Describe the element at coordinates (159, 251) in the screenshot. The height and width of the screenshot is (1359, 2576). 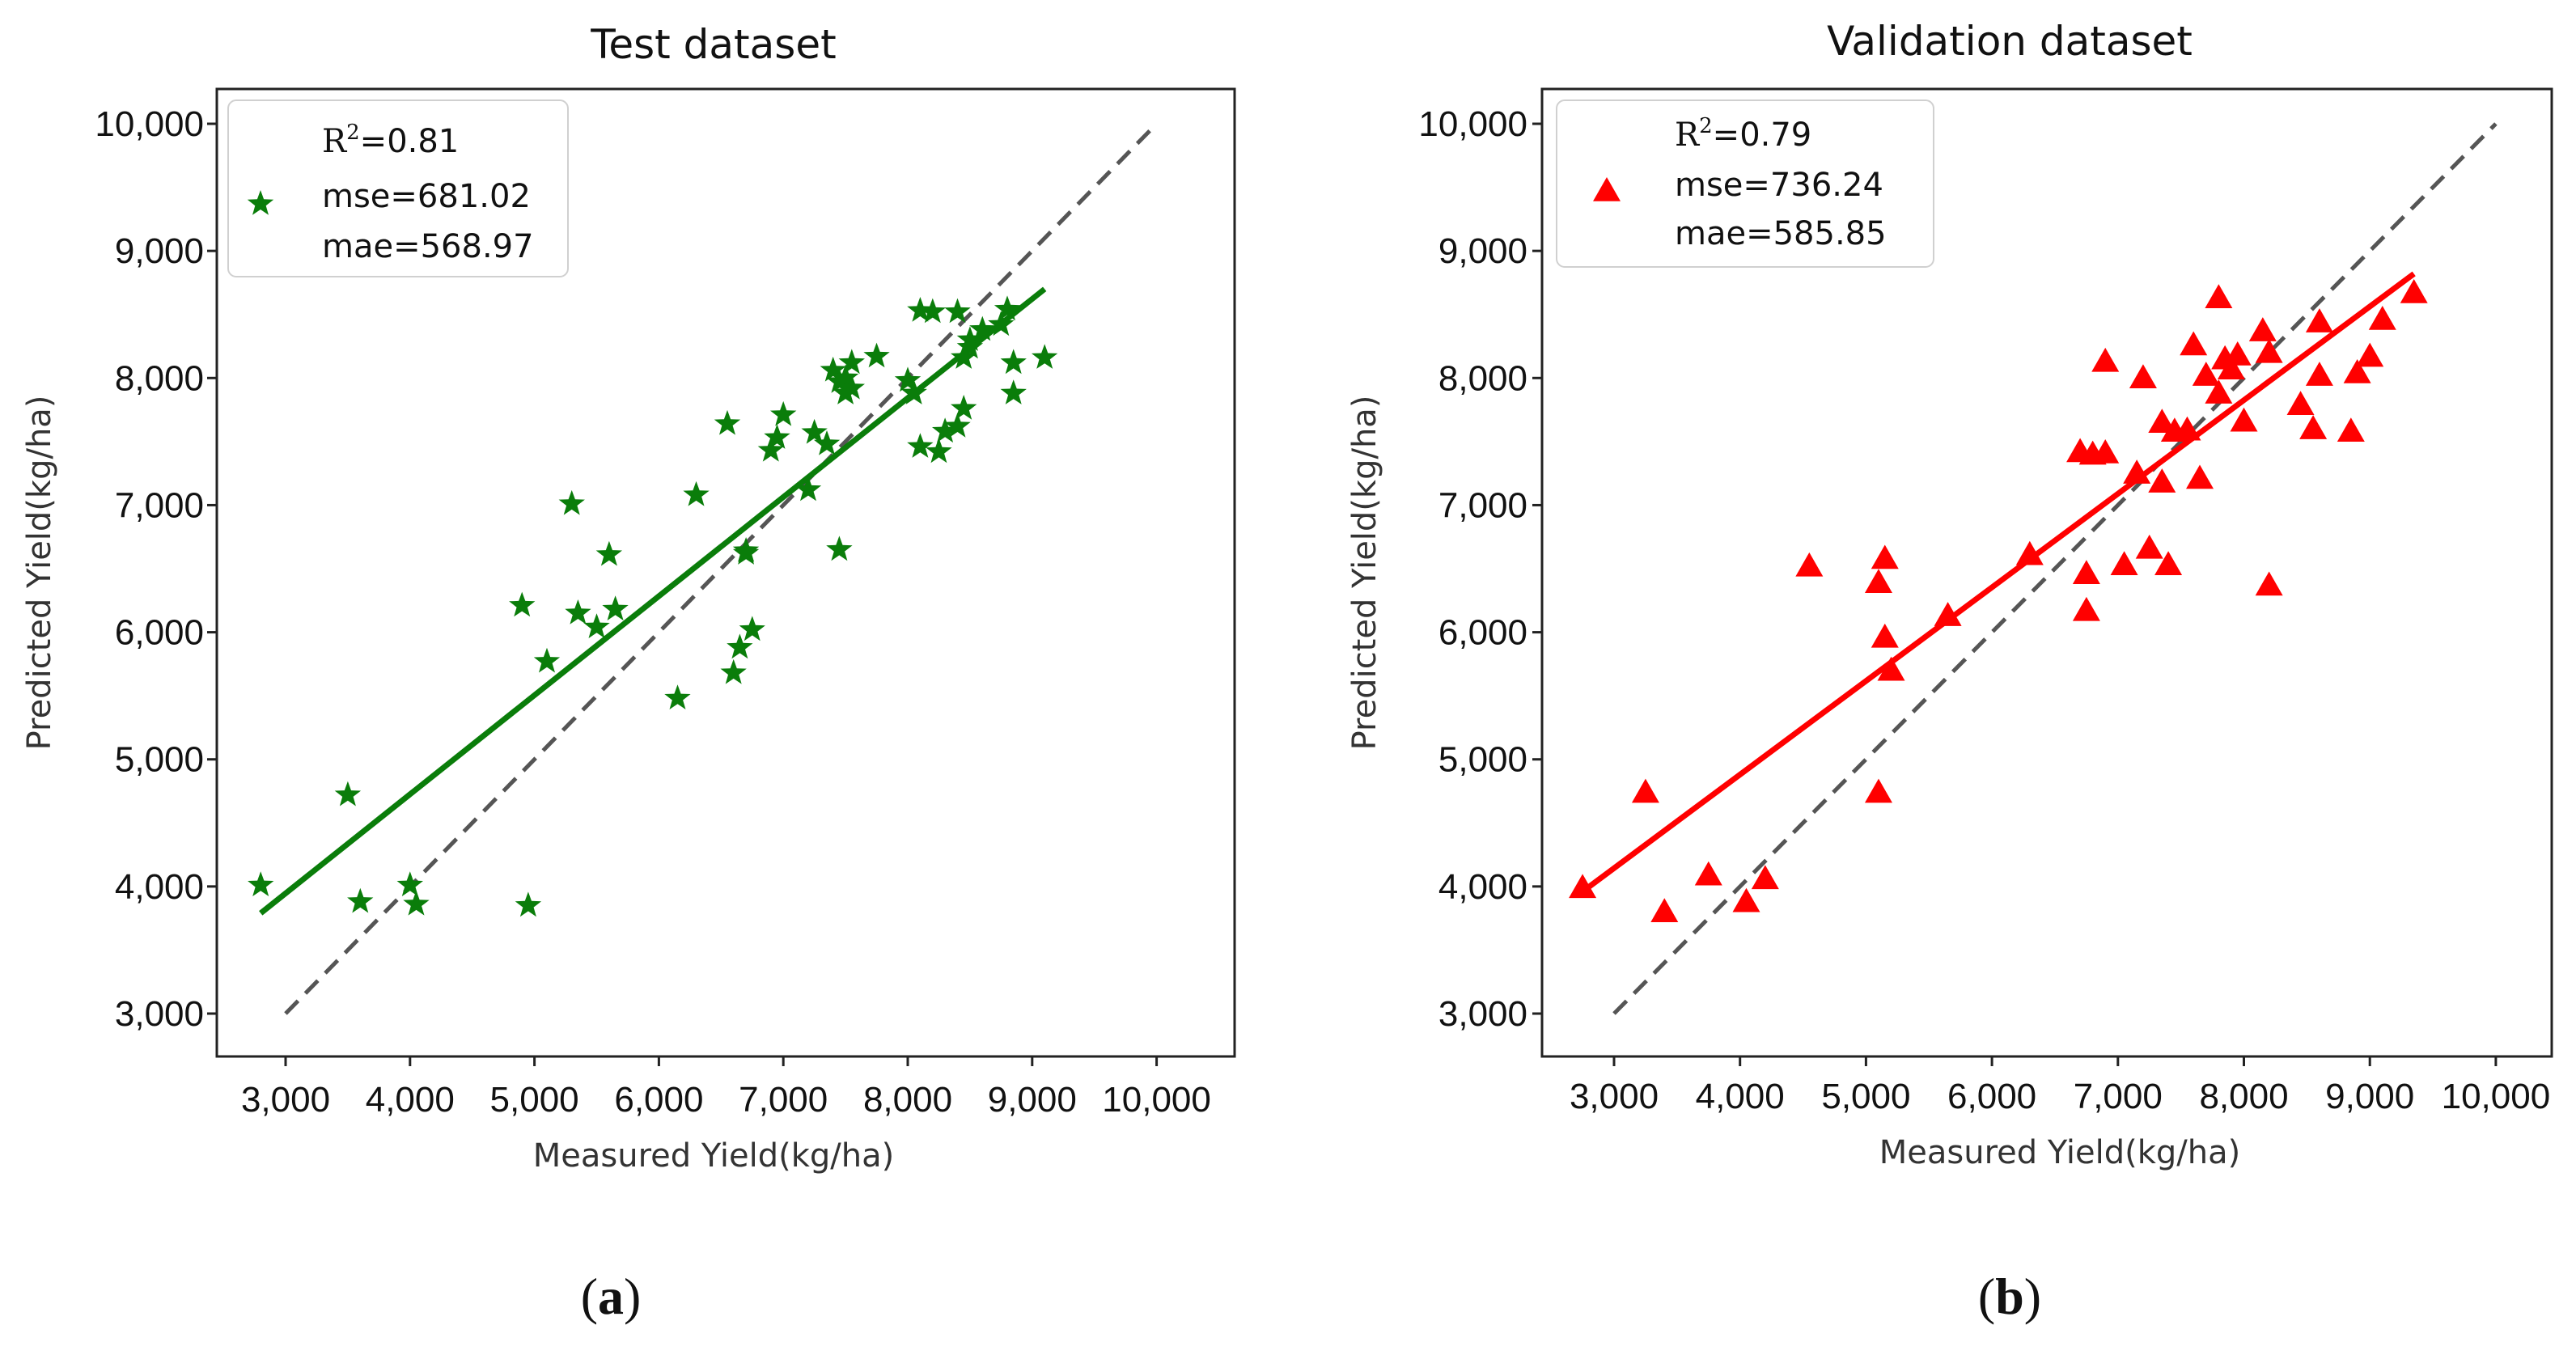
I see `panel-a-y-tick-label: 9,000` at that location.